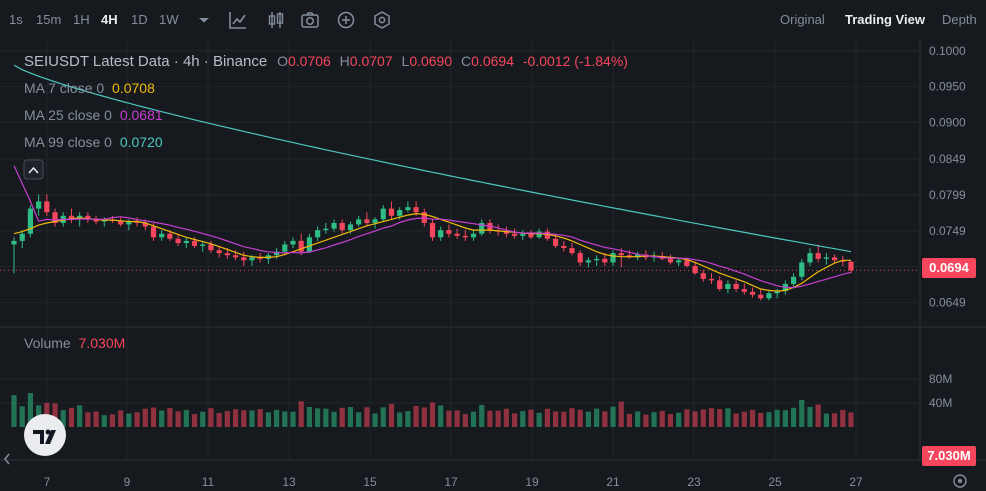 The width and height of the screenshot is (986, 491). Describe the element at coordinates (169, 19) in the screenshot. I see `timeframe-1w: 1W` at that location.